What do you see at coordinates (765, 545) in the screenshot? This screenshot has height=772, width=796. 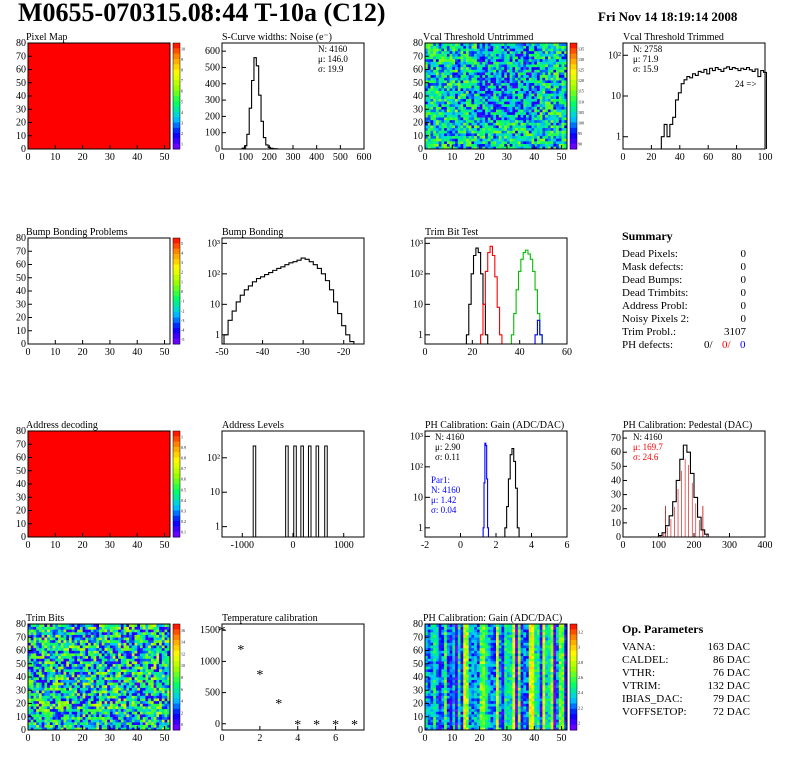 I see `x-tick-label: 400` at bounding box center [765, 545].